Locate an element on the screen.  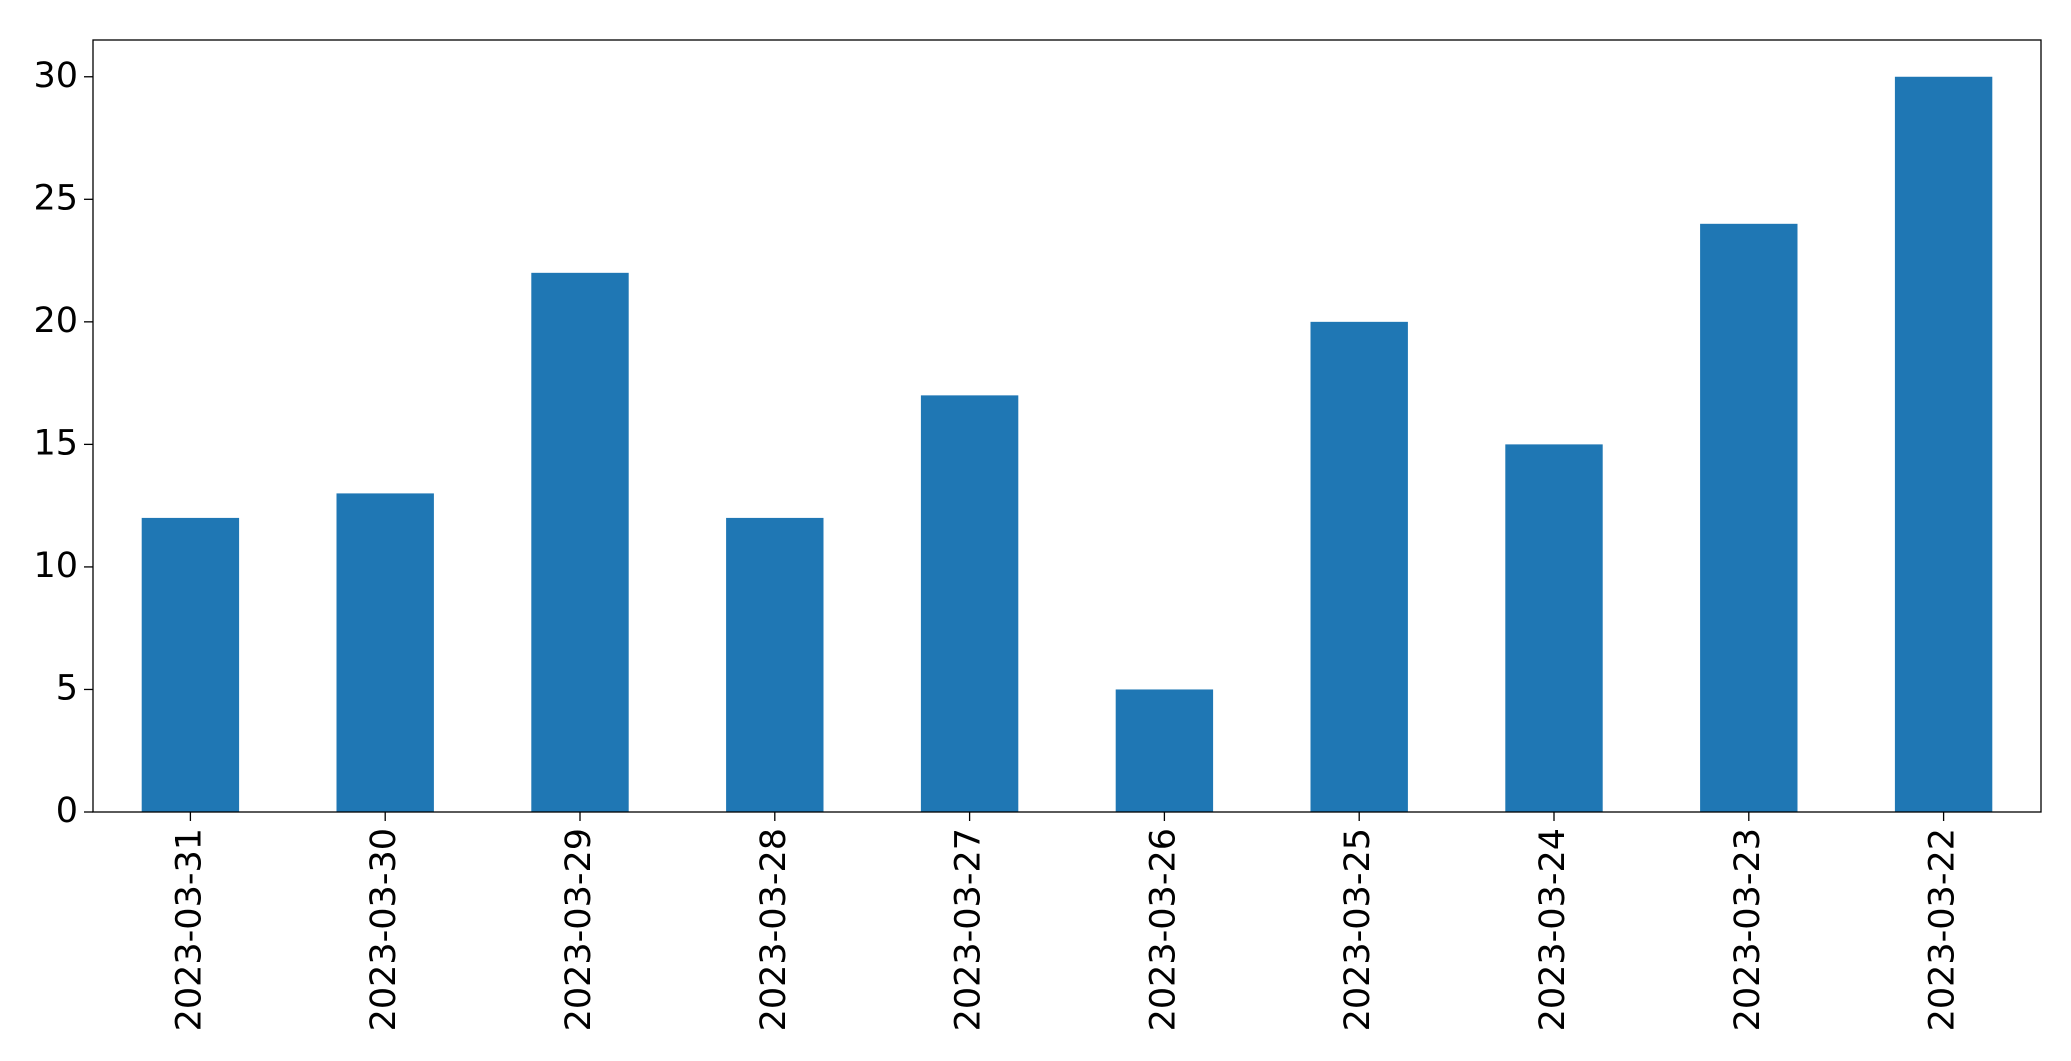
y-tick-label: 0 is located at coordinates (67, 811).